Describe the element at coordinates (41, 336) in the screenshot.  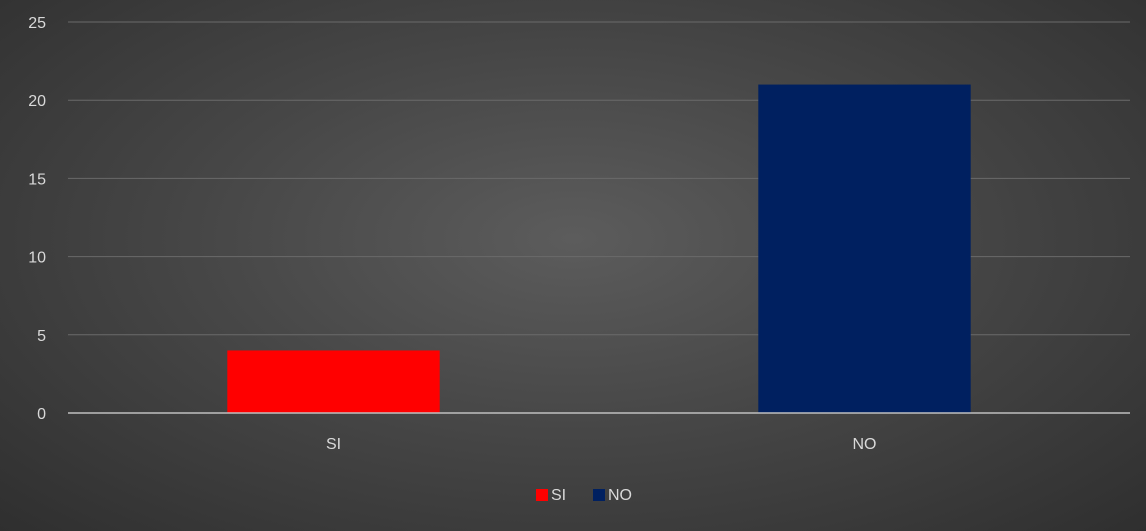
I see `y-tick-label: 5` at that location.